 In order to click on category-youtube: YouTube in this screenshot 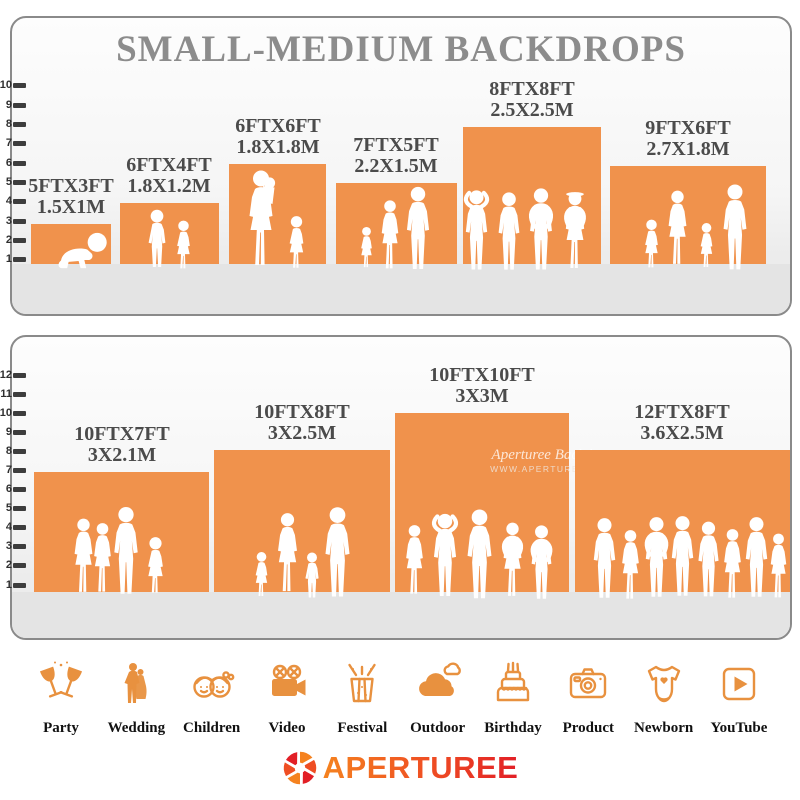, I will do `click(739, 698)`.